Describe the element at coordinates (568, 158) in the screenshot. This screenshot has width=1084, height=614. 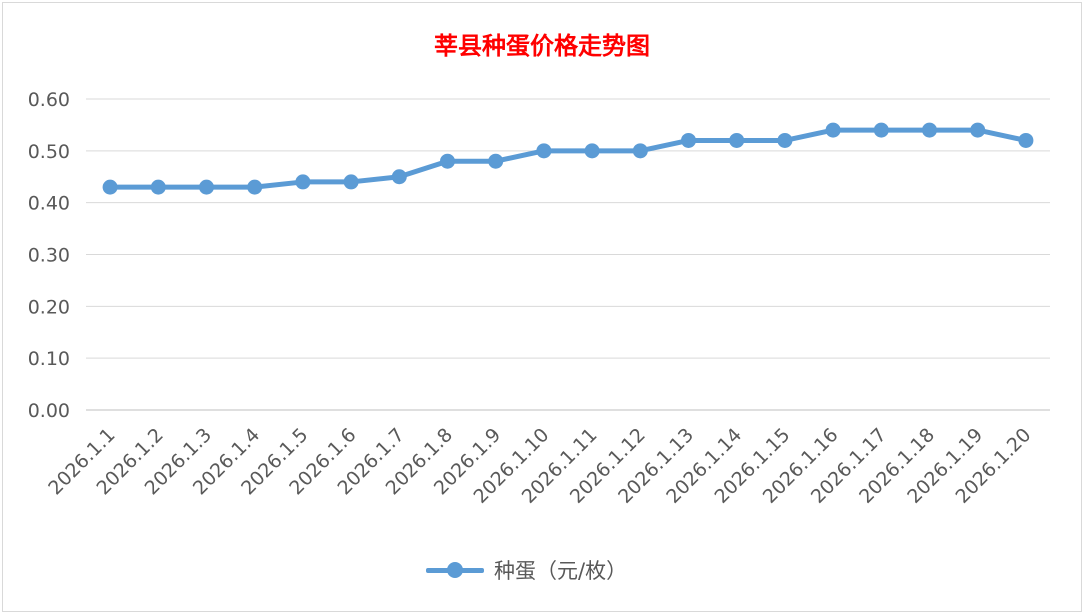
I see `series-line` at that location.